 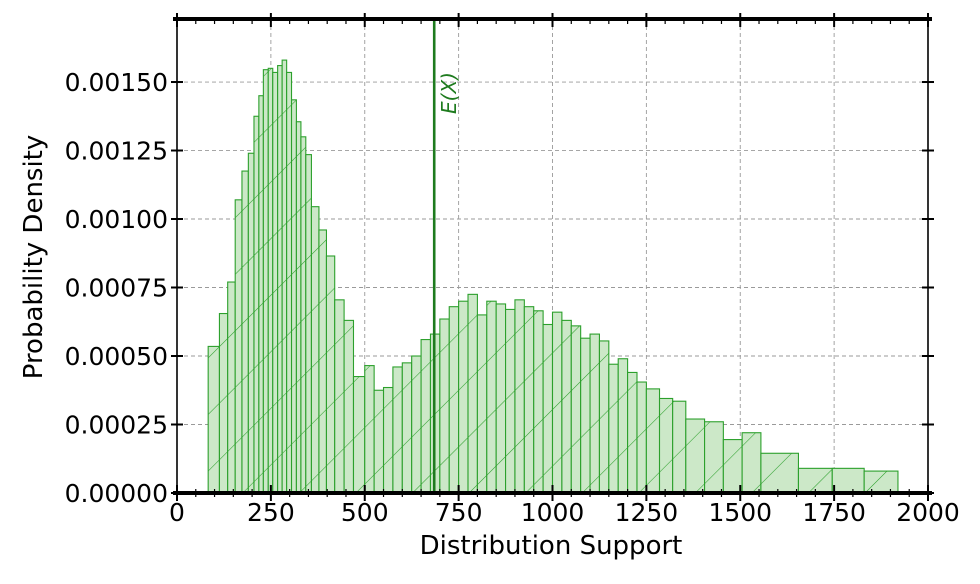 I want to click on y-tick-label: 0.00150, so click(x=116, y=82).